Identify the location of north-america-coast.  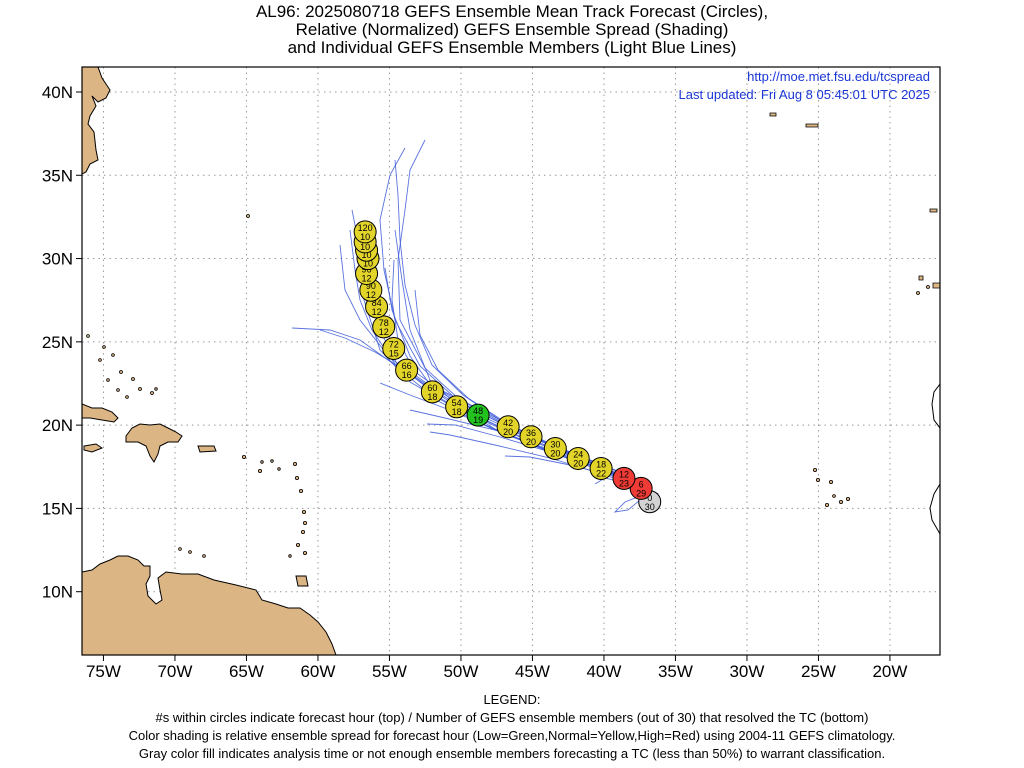
(96, 121).